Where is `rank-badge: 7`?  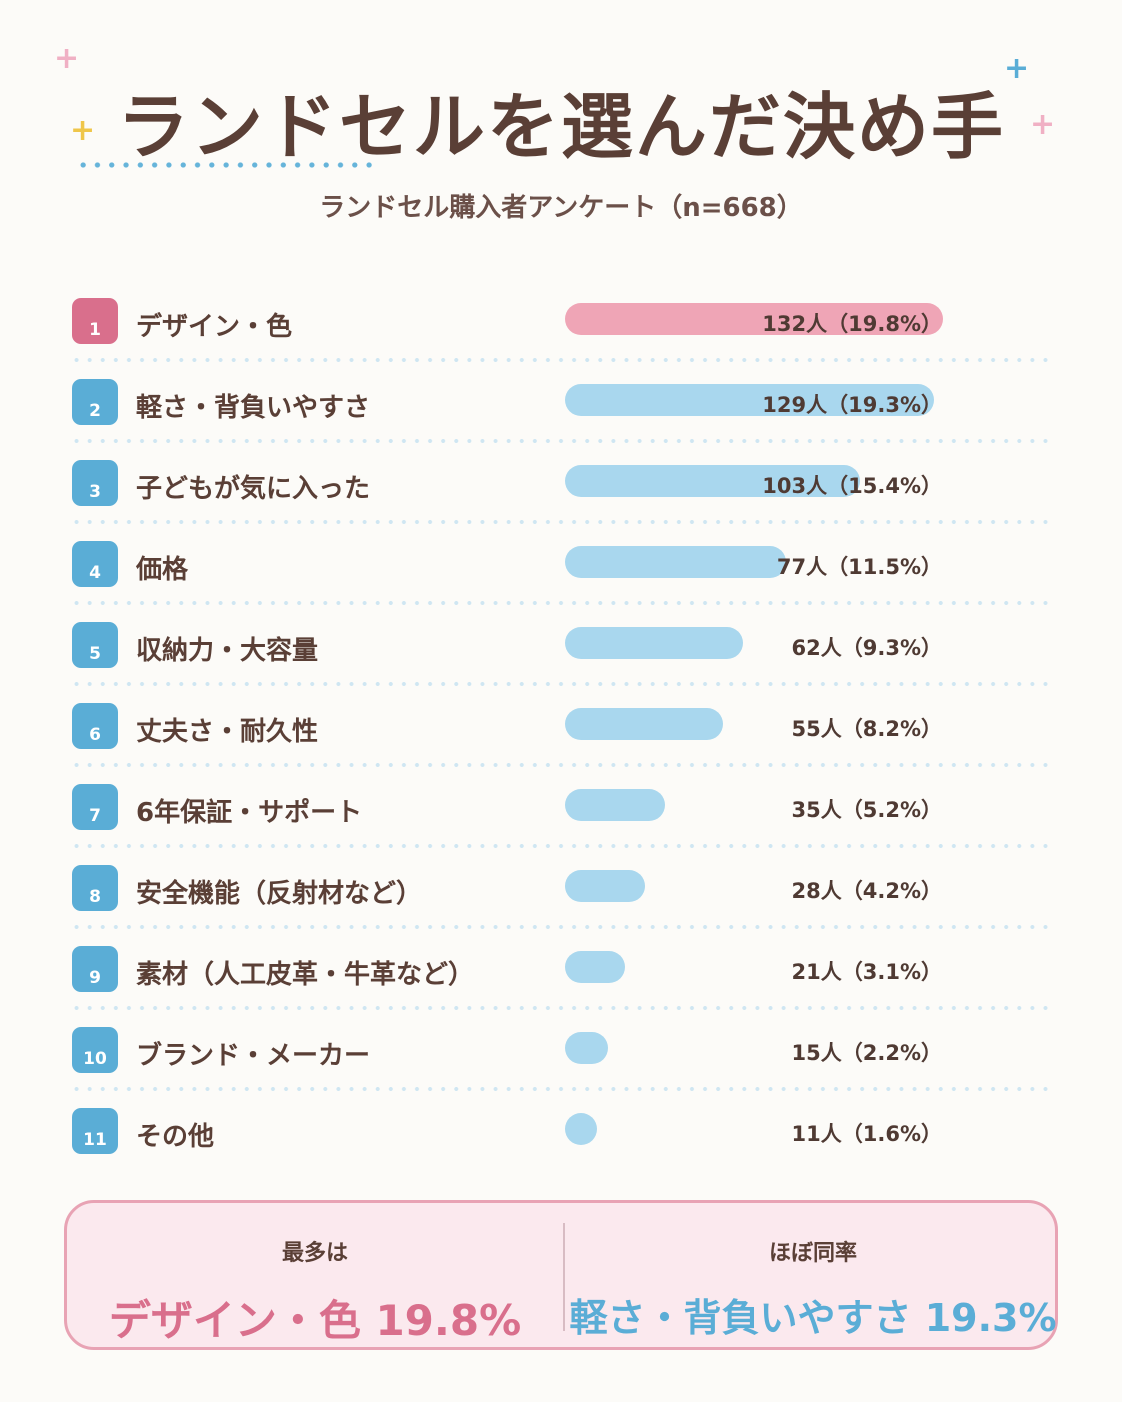
rank-badge: 7 is located at coordinates (95, 807).